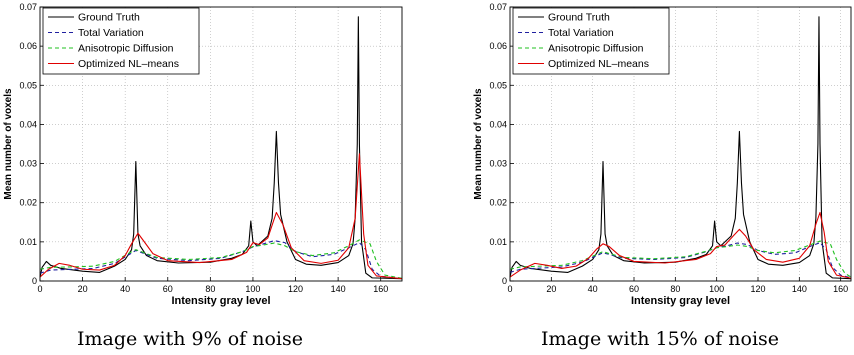 This screenshot has height=355, width=854. I want to click on series-line-optimized-nl-means, so click(680, 245).